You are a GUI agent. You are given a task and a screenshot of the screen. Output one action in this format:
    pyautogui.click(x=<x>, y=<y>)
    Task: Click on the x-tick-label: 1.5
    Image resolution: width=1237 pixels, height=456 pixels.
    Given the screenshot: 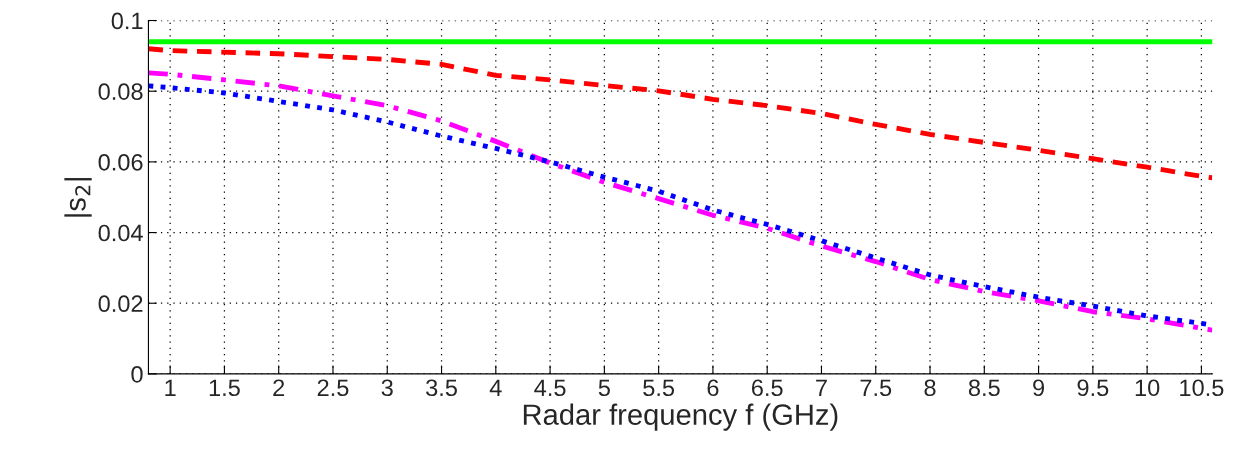 What is the action you would take?
    pyautogui.click(x=224, y=388)
    